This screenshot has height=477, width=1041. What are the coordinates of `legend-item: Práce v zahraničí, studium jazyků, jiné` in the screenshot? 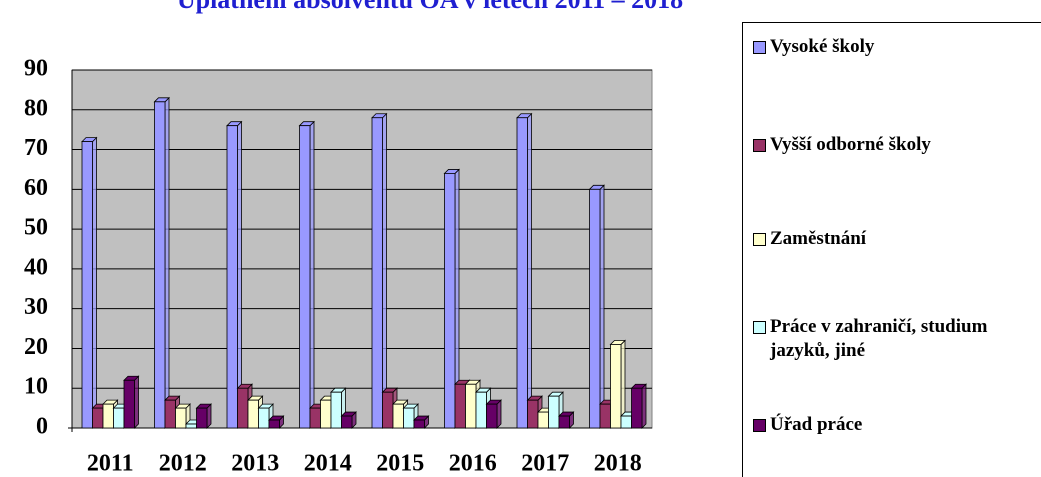 It's located at (881, 339).